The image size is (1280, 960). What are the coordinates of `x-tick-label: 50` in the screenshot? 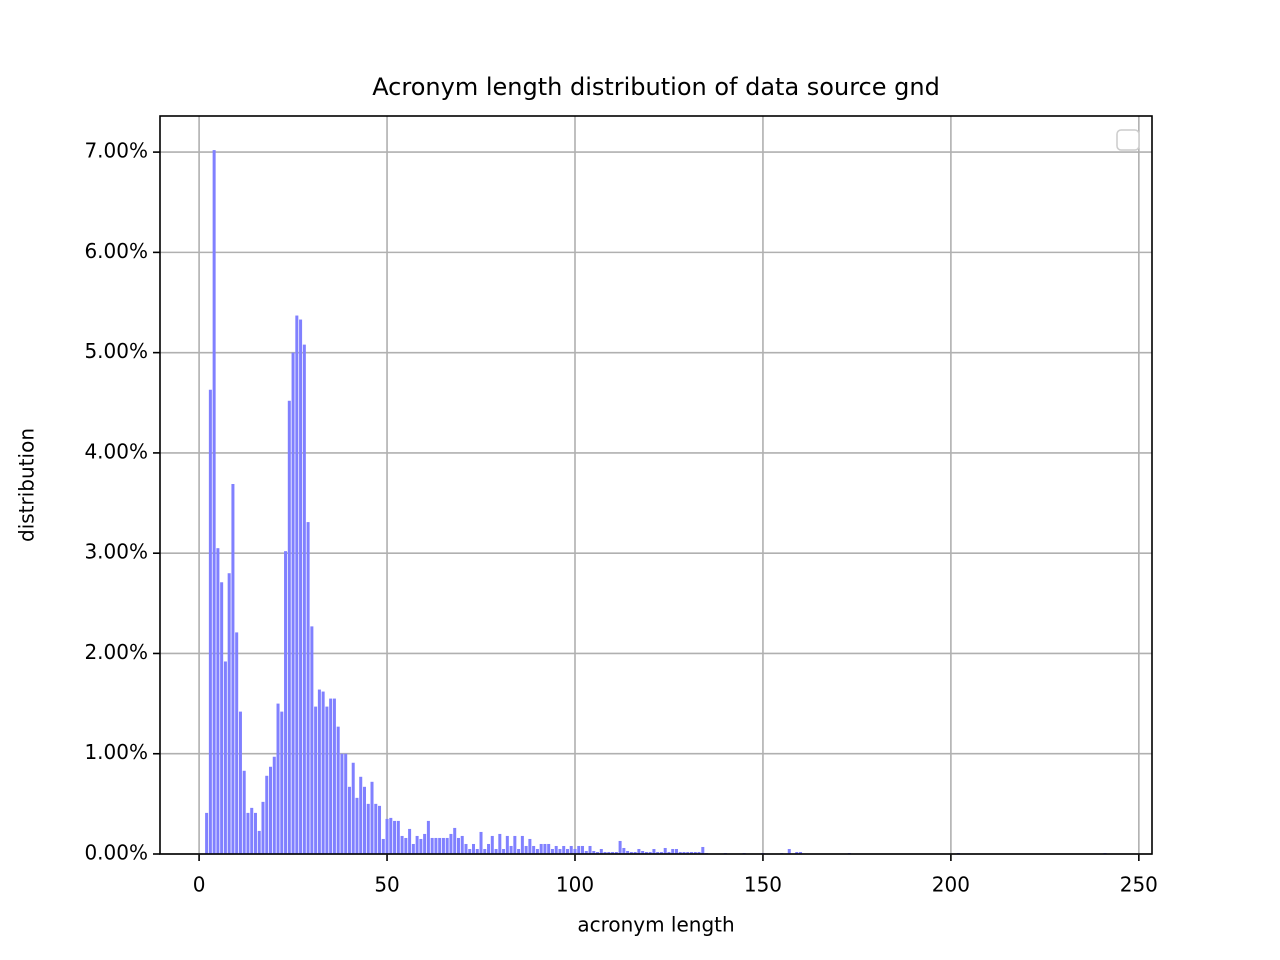 It's located at (386, 885).